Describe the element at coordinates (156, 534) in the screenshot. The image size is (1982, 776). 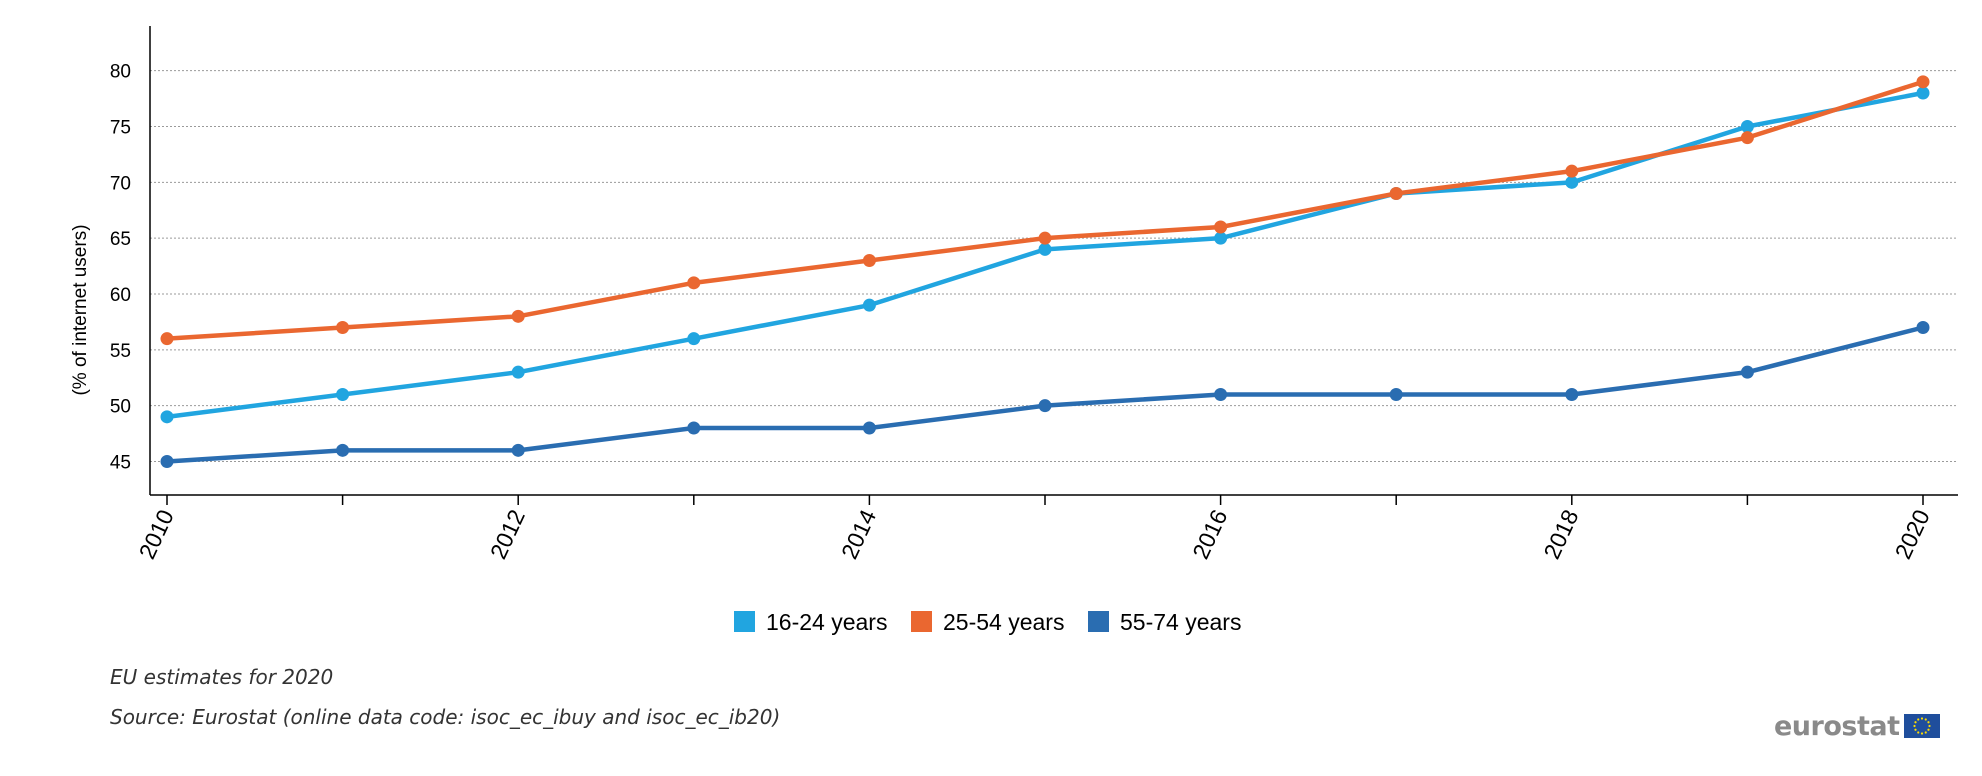
I see `x-tick-label: 2010` at that location.